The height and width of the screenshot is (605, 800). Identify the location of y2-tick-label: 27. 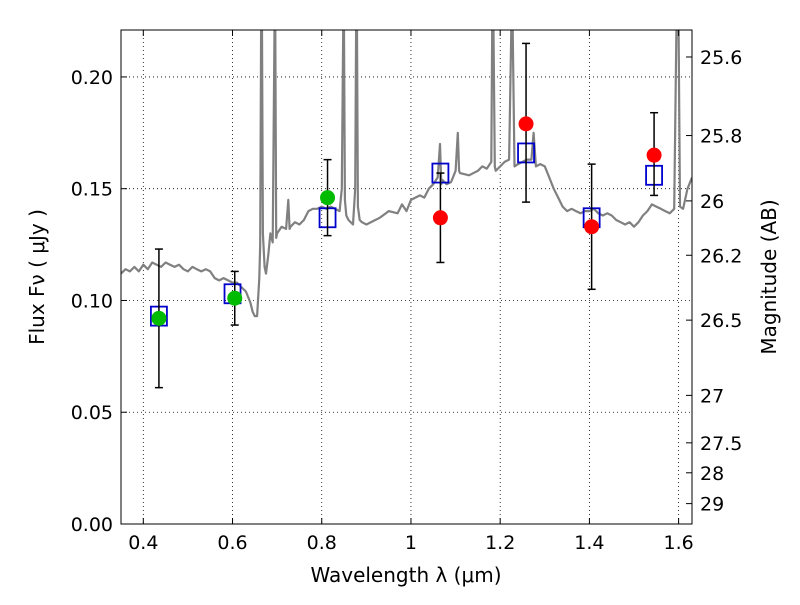
(712, 396).